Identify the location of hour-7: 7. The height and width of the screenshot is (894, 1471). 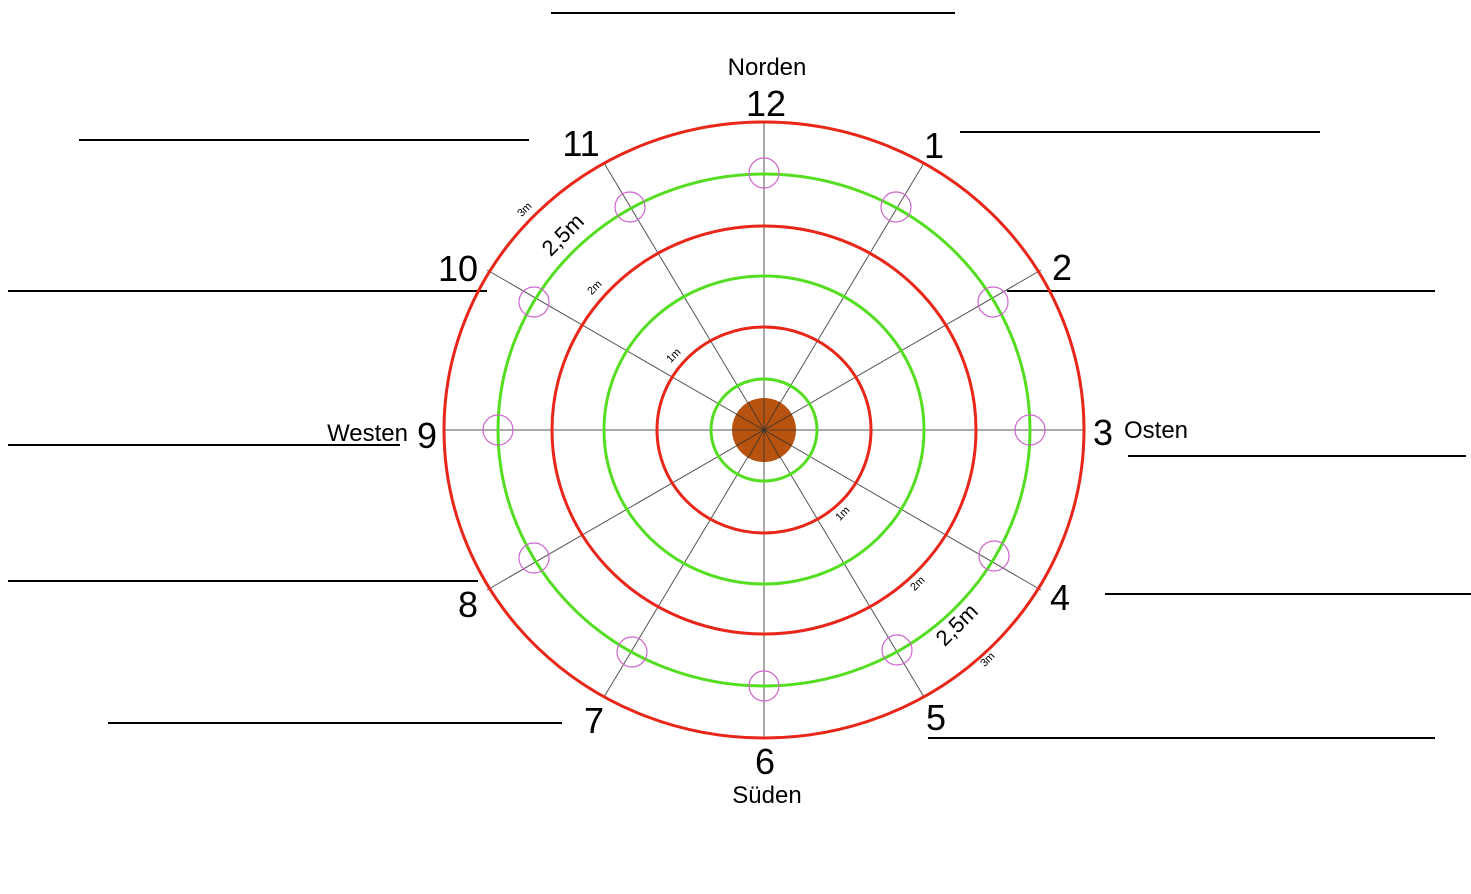
(594, 720).